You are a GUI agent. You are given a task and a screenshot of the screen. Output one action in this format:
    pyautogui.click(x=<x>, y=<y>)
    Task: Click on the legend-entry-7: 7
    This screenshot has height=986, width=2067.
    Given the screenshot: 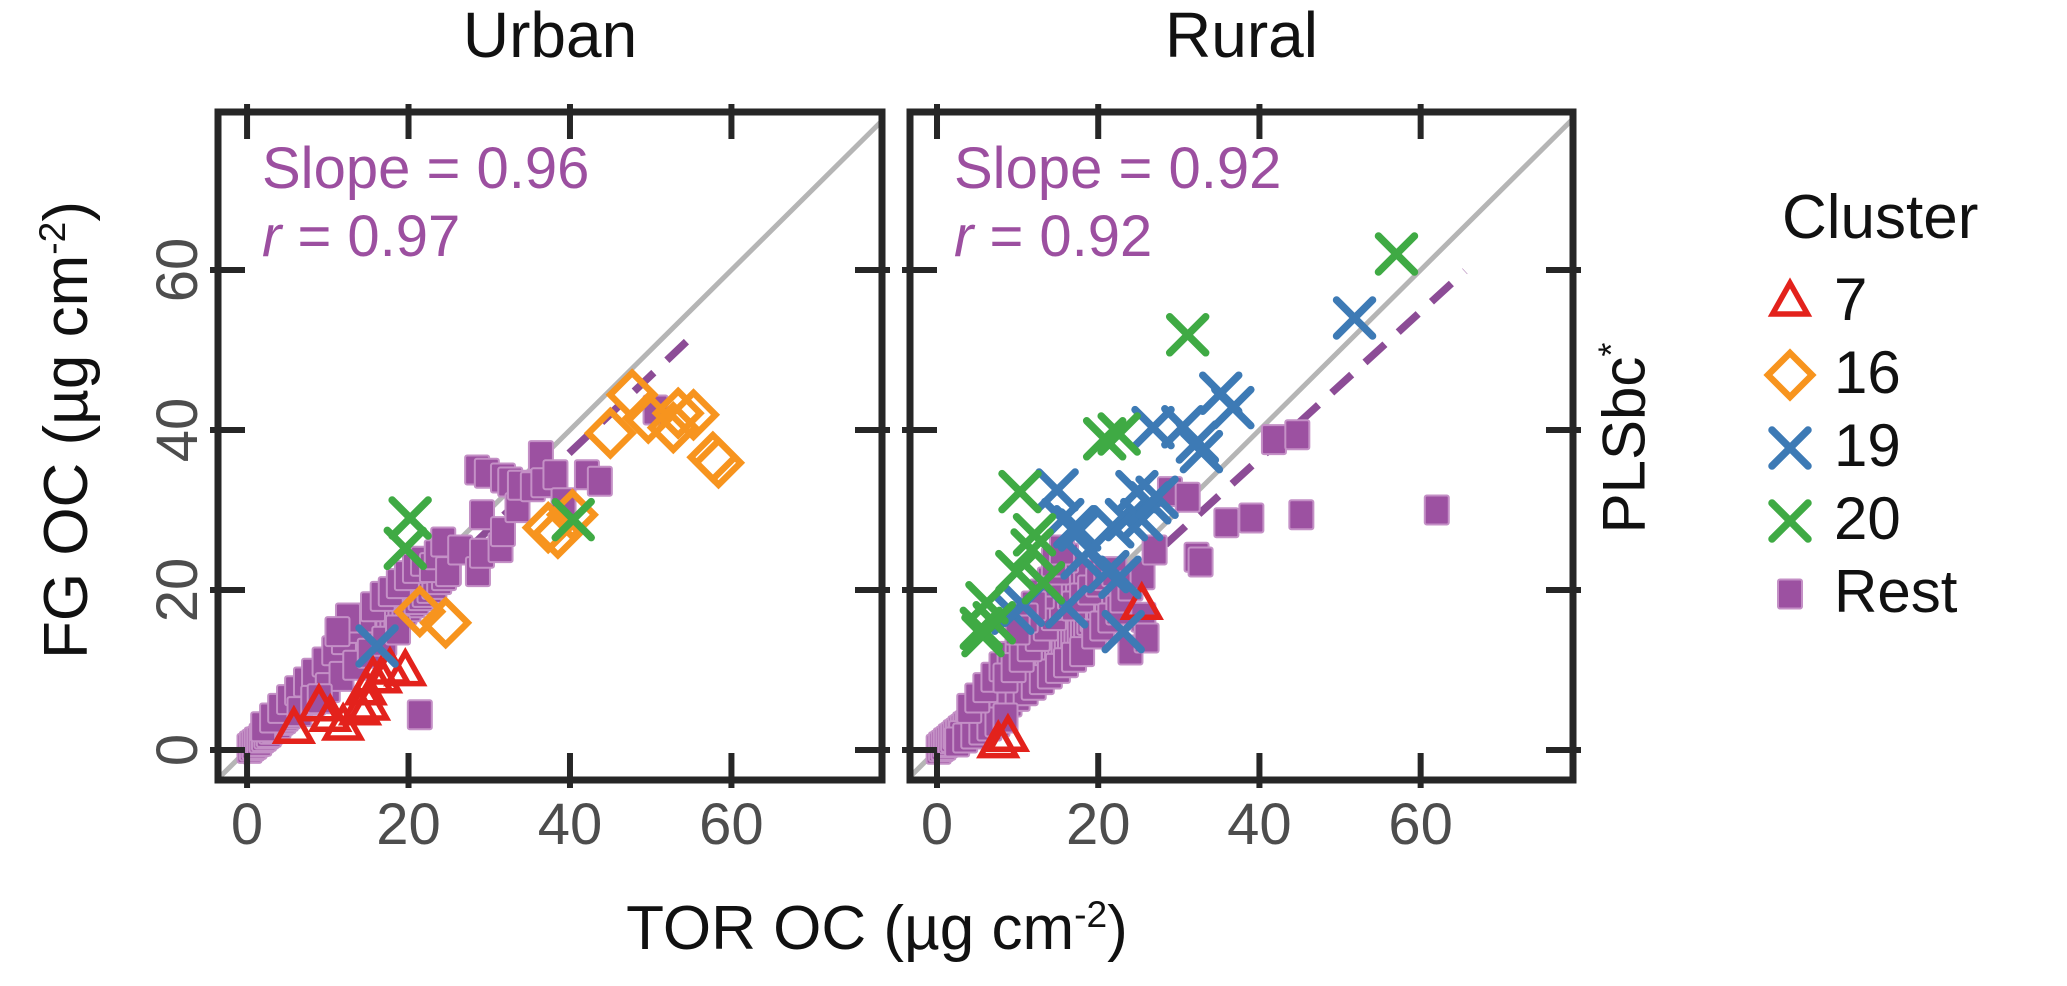 What is the action you would take?
    pyautogui.click(x=1868, y=299)
    